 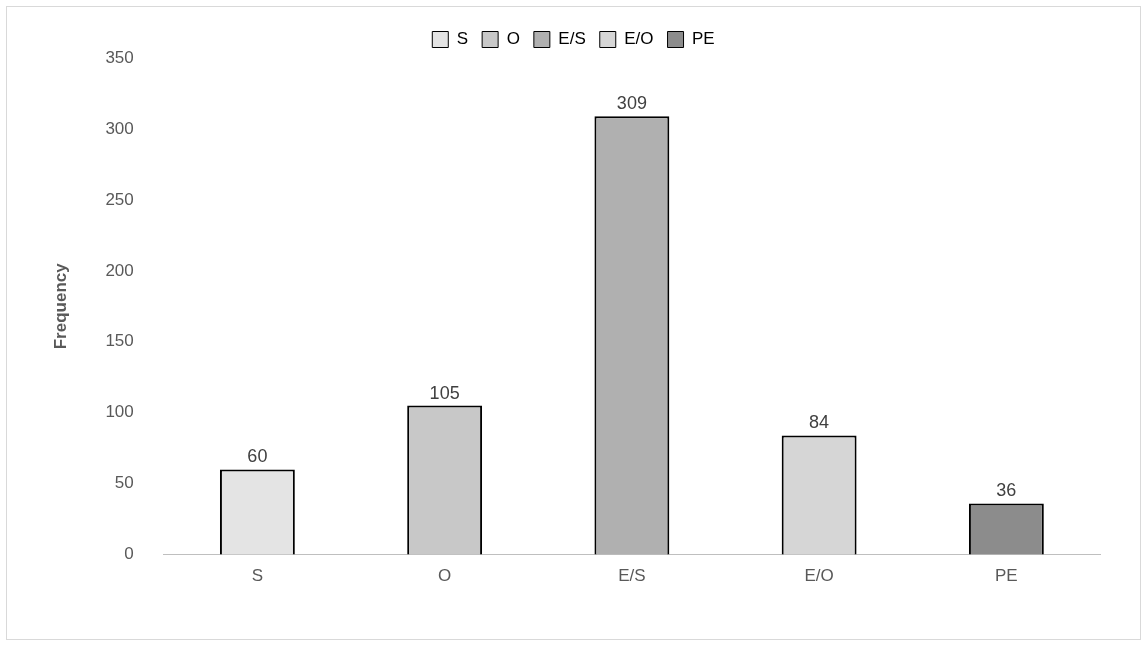 What do you see at coordinates (444, 392) in the screenshot?
I see `data-label: 105` at bounding box center [444, 392].